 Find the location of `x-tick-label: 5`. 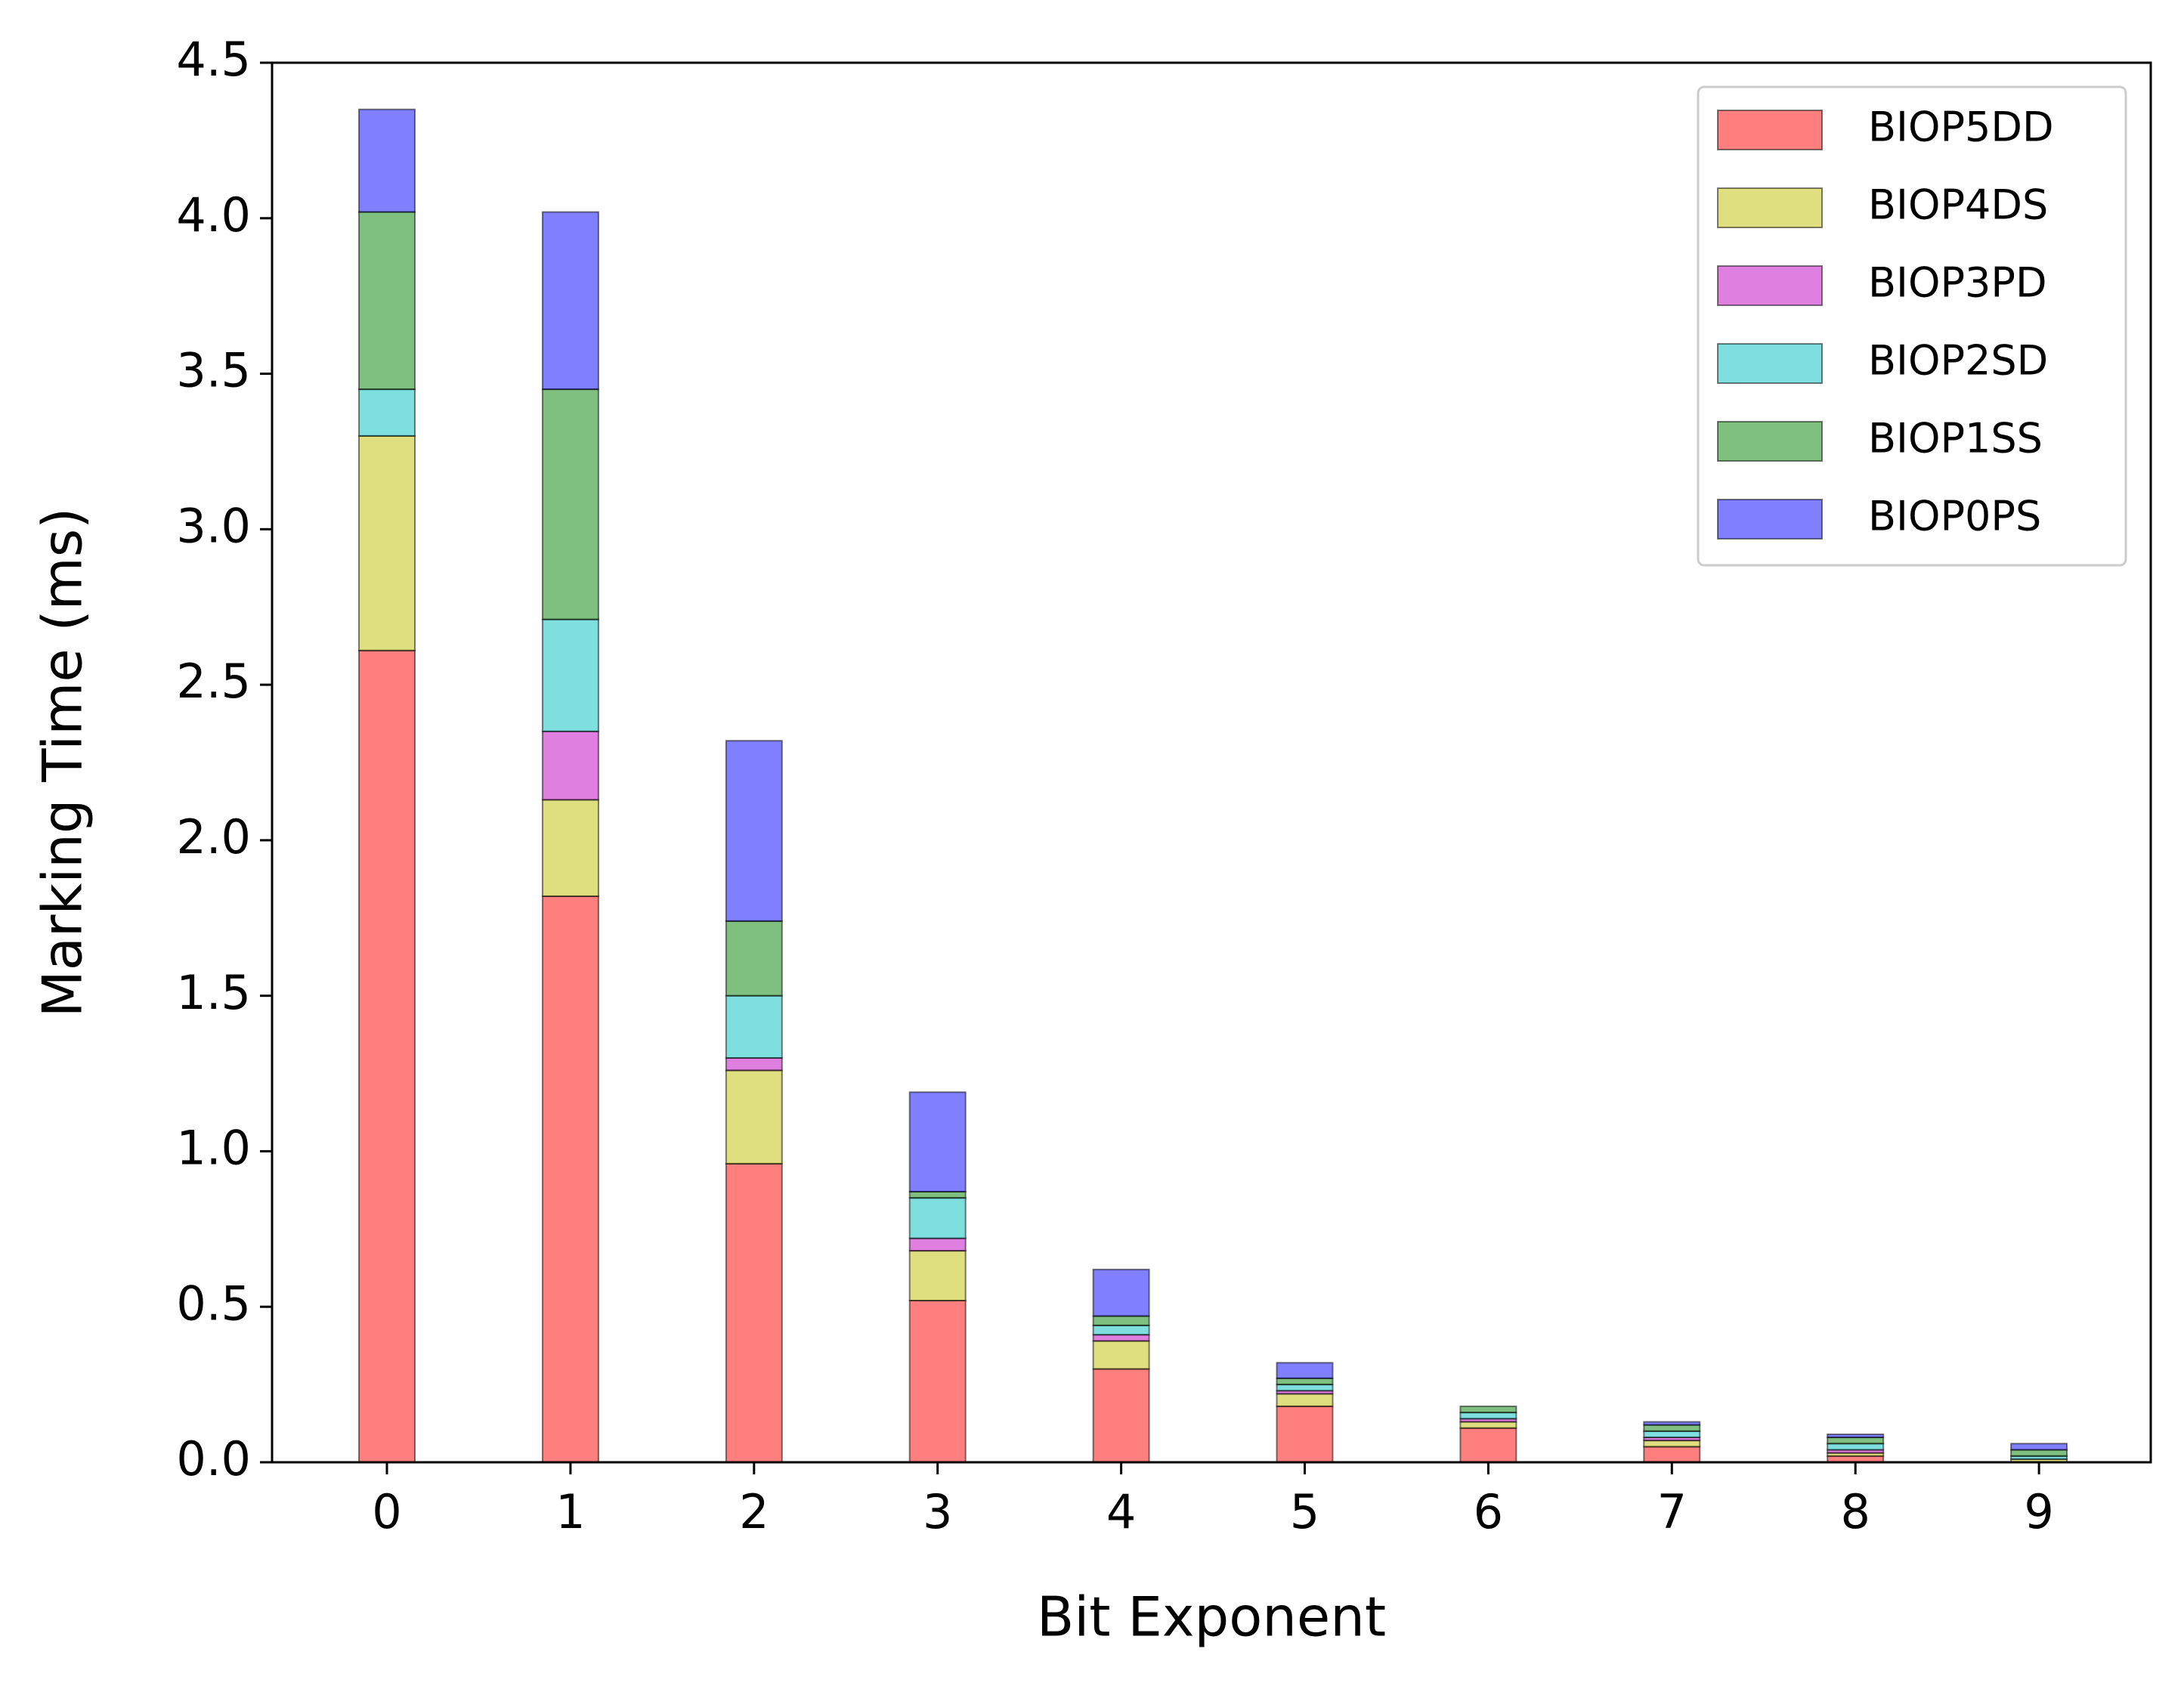

x-tick-label: 5 is located at coordinates (1304, 1511).